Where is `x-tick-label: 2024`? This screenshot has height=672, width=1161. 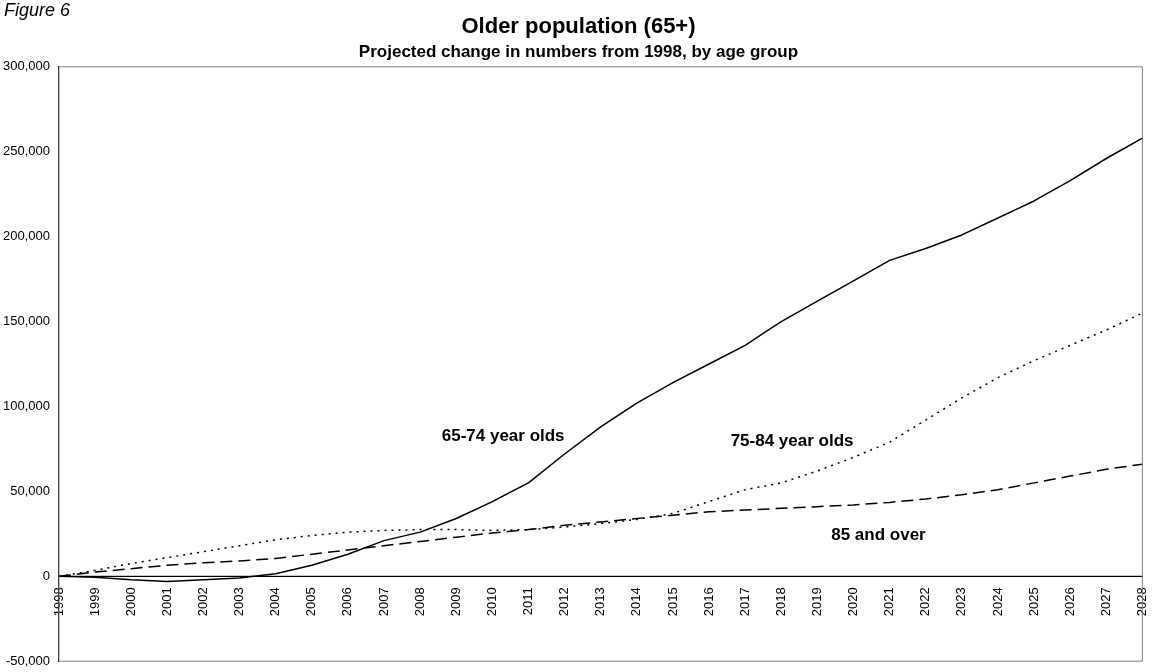 x-tick-label: 2024 is located at coordinates (997, 602).